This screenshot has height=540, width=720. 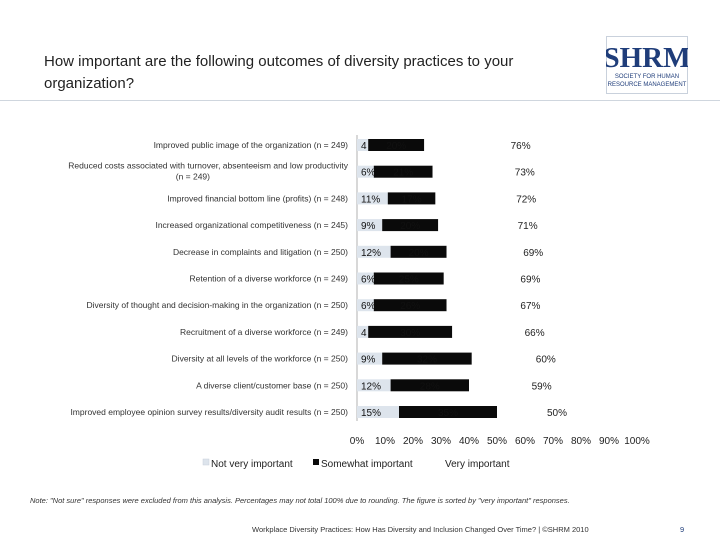 What do you see at coordinates (609, 441) in the screenshot?
I see `x-tick-label: 90%` at bounding box center [609, 441].